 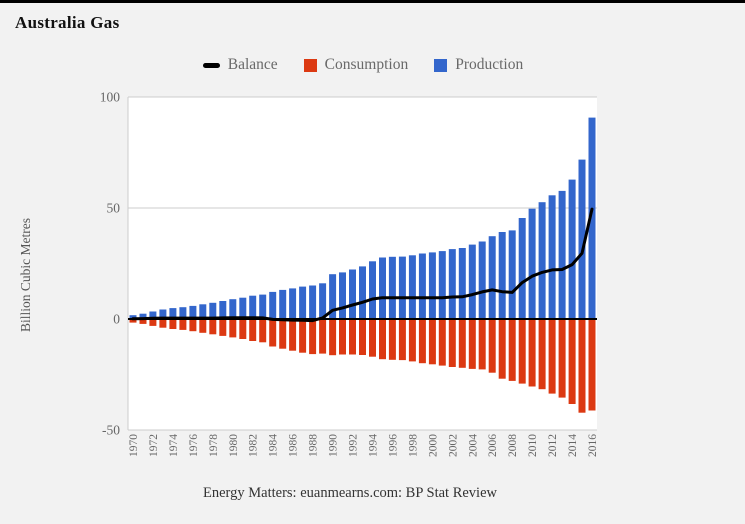 What do you see at coordinates (234, 445) in the screenshot?
I see `svg-text: 1980` at bounding box center [234, 445].